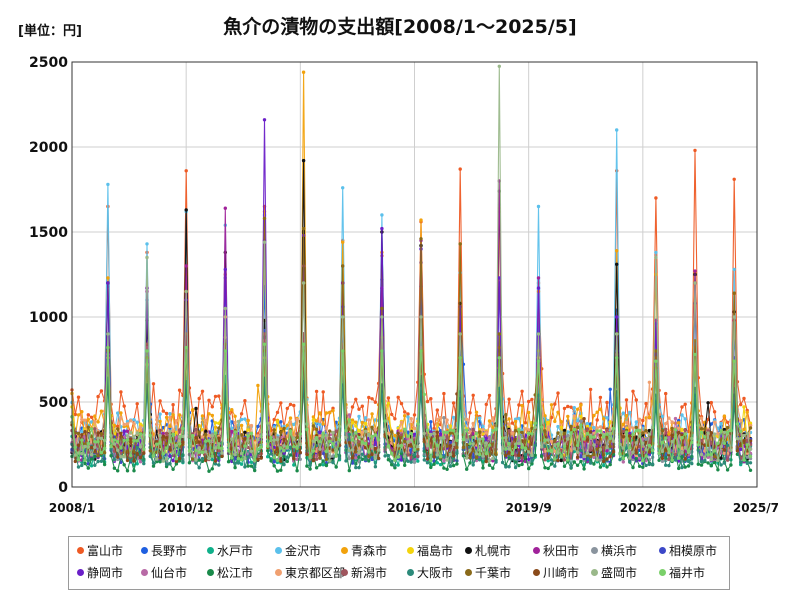  What do you see at coordinates (48, 233) in the screenshot?
I see `y-tick-label: 1500` at bounding box center [48, 233].